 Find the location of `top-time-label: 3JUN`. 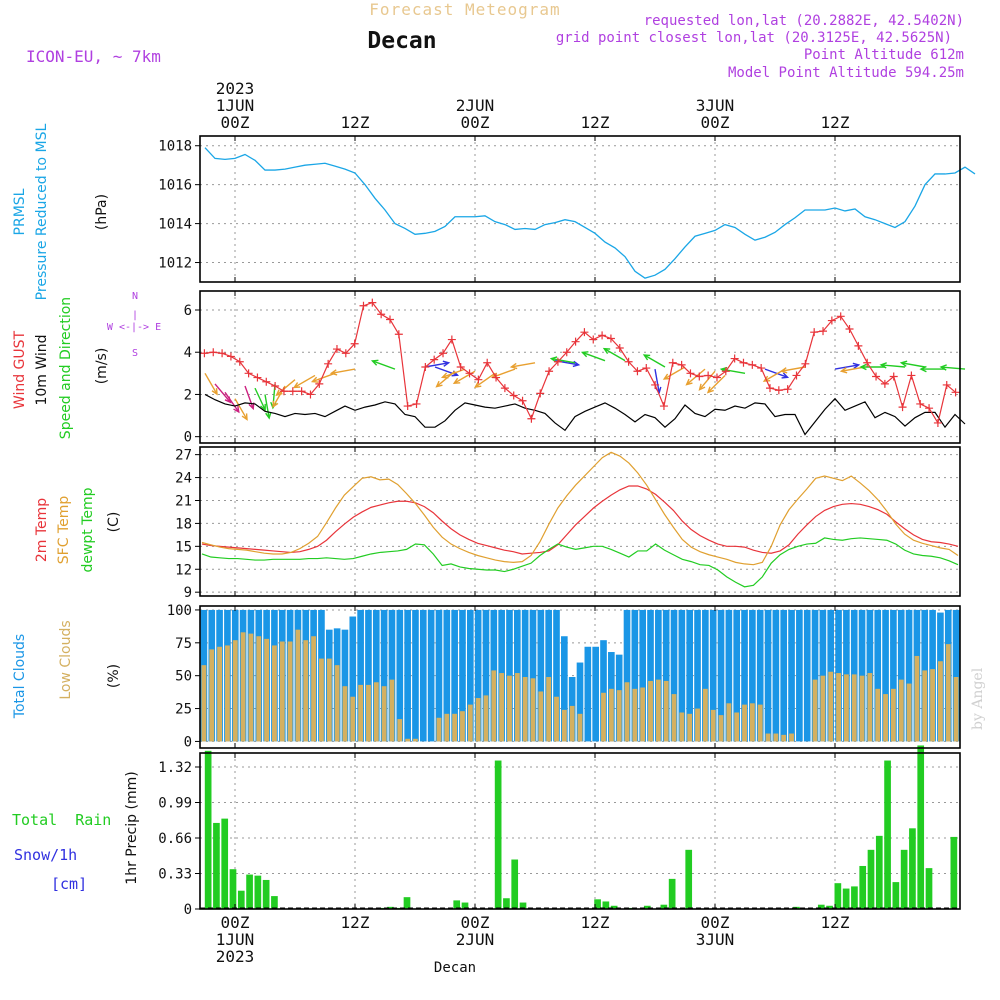

top-time-label: 3JUN is located at coordinates (715, 105).